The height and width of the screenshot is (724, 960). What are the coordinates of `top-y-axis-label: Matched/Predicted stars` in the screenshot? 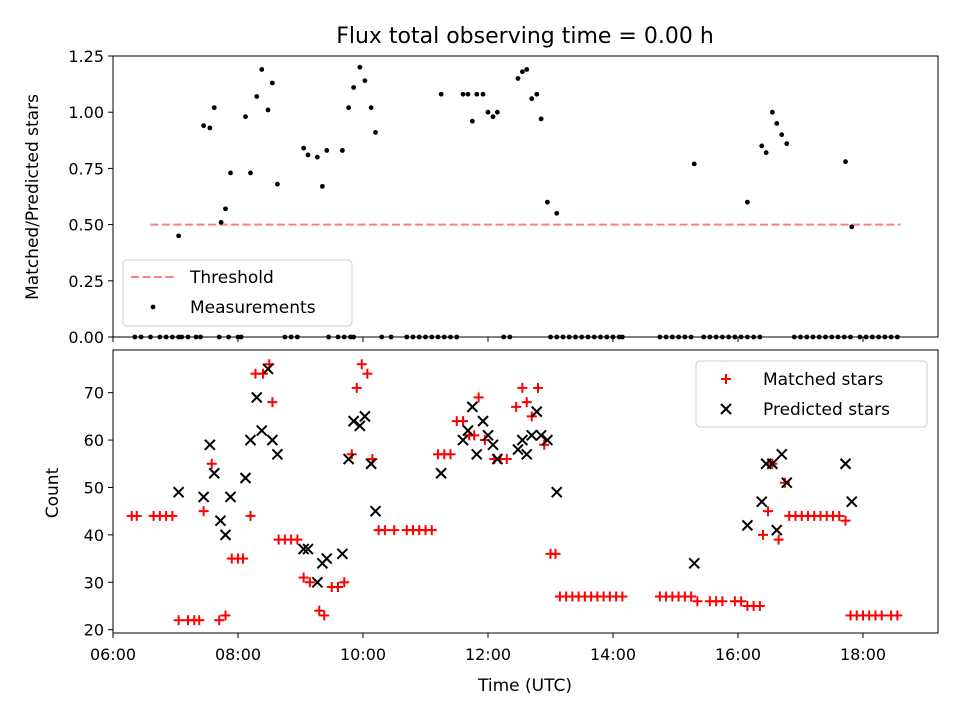 It's located at (33, 197).